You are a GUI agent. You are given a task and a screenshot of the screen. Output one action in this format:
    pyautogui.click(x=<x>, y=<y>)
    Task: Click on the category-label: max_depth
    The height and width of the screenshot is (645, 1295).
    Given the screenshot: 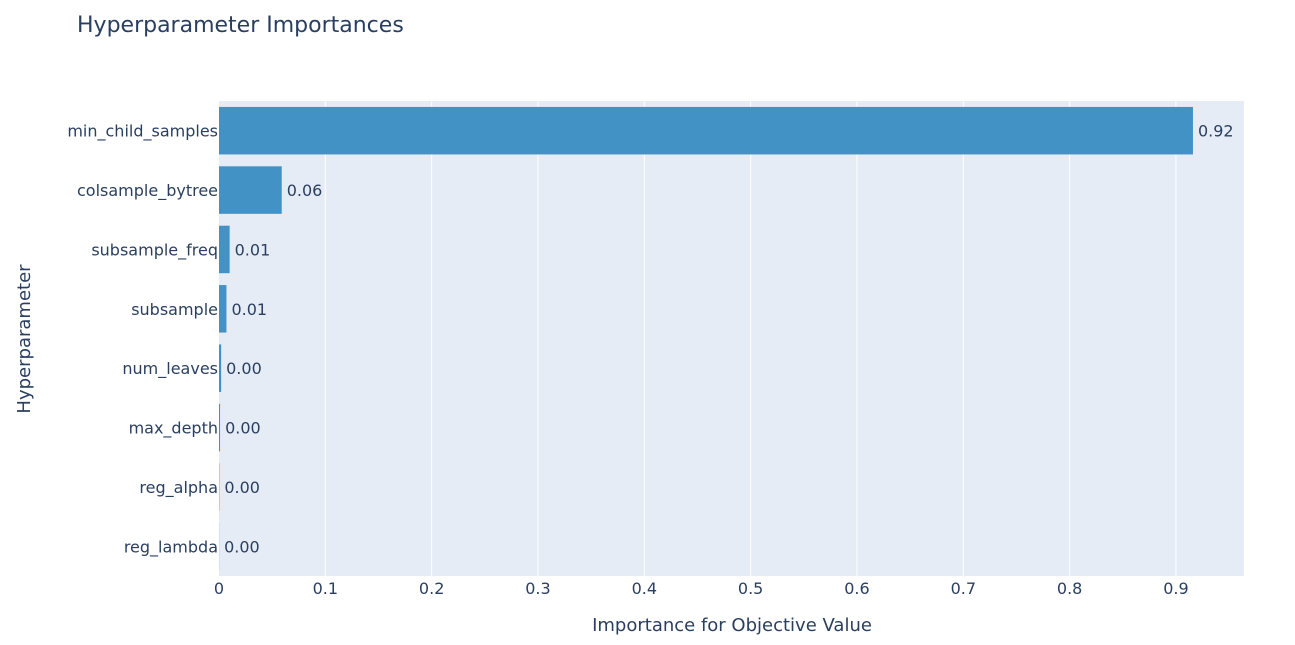 What is the action you would take?
    pyautogui.click(x=173, y=429)
    